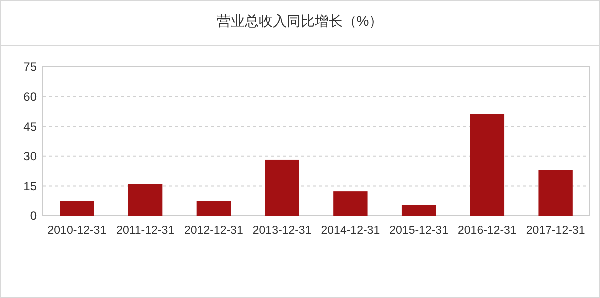  I want to click on x-tick-label: 2010-12-31, so click(77, 231).